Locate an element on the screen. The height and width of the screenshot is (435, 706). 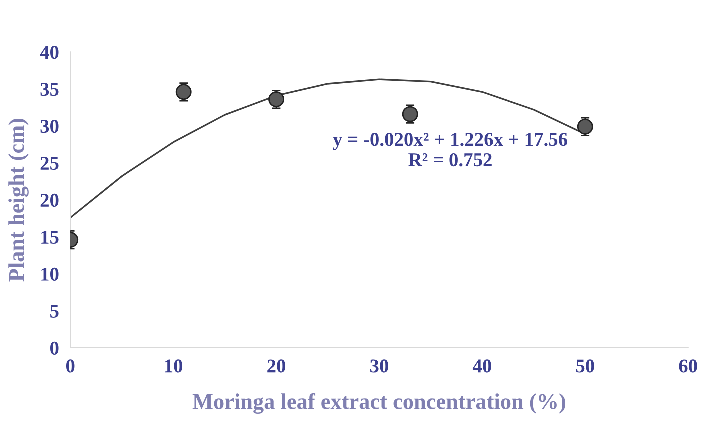
x-tick-label: 10 is located at coordinates (174, 366).